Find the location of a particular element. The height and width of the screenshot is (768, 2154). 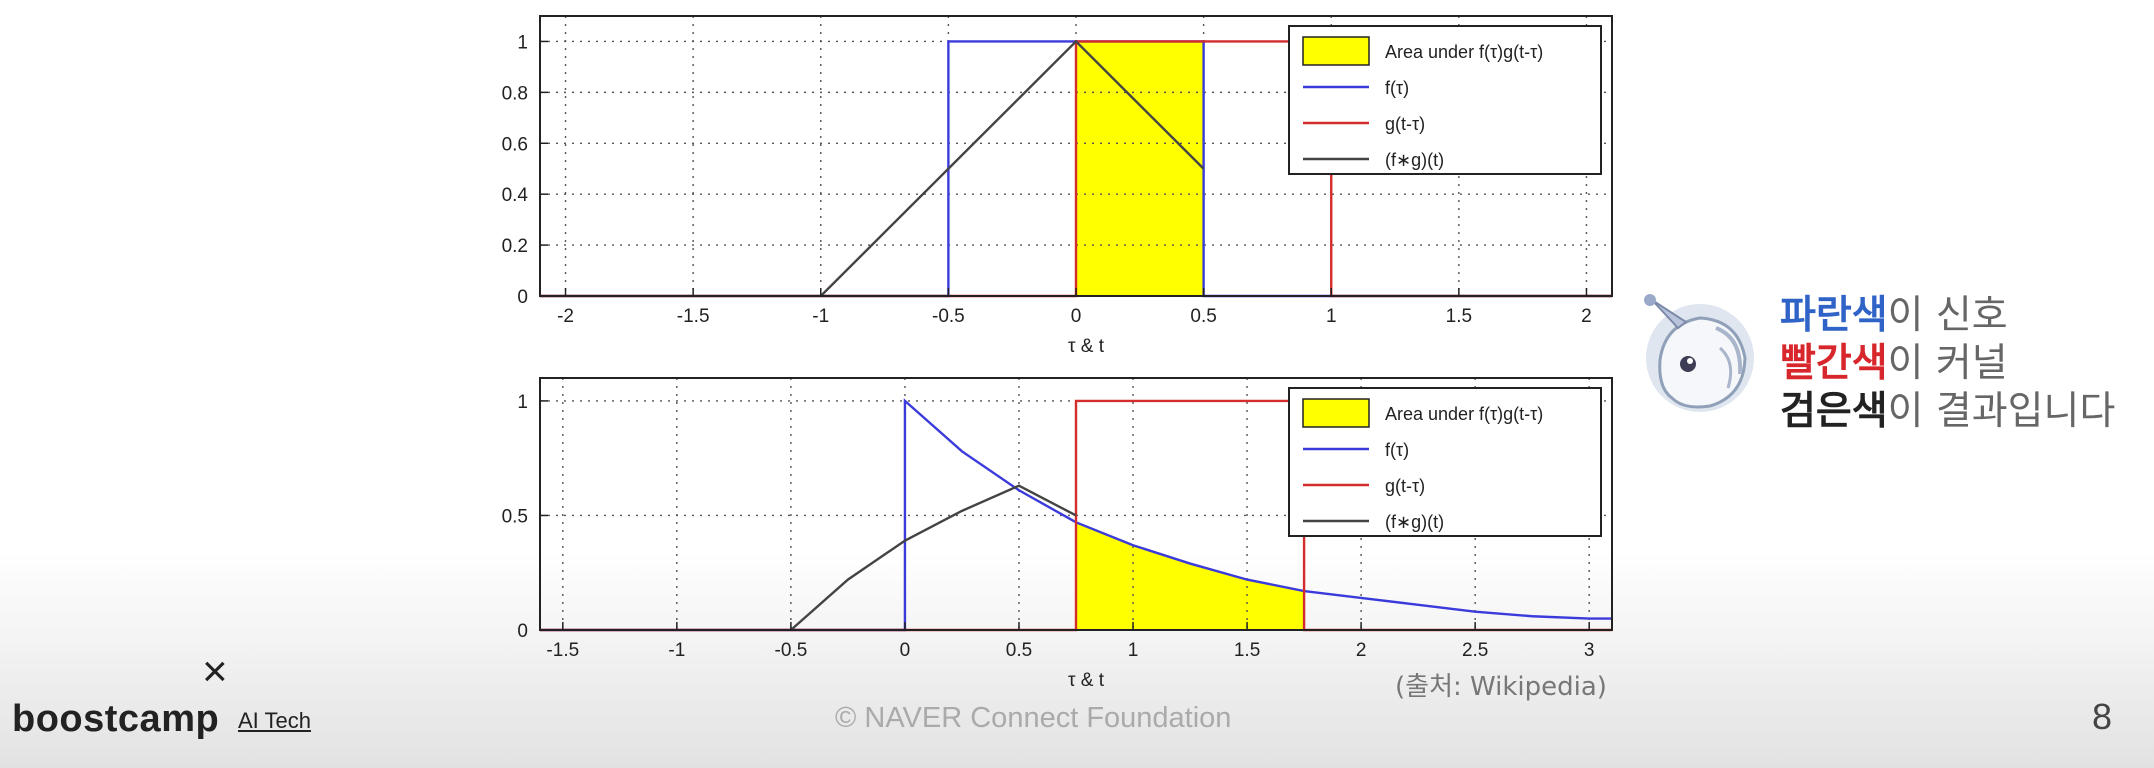

x-tick-label: 2.5 is located at coordinates (1475, 650).